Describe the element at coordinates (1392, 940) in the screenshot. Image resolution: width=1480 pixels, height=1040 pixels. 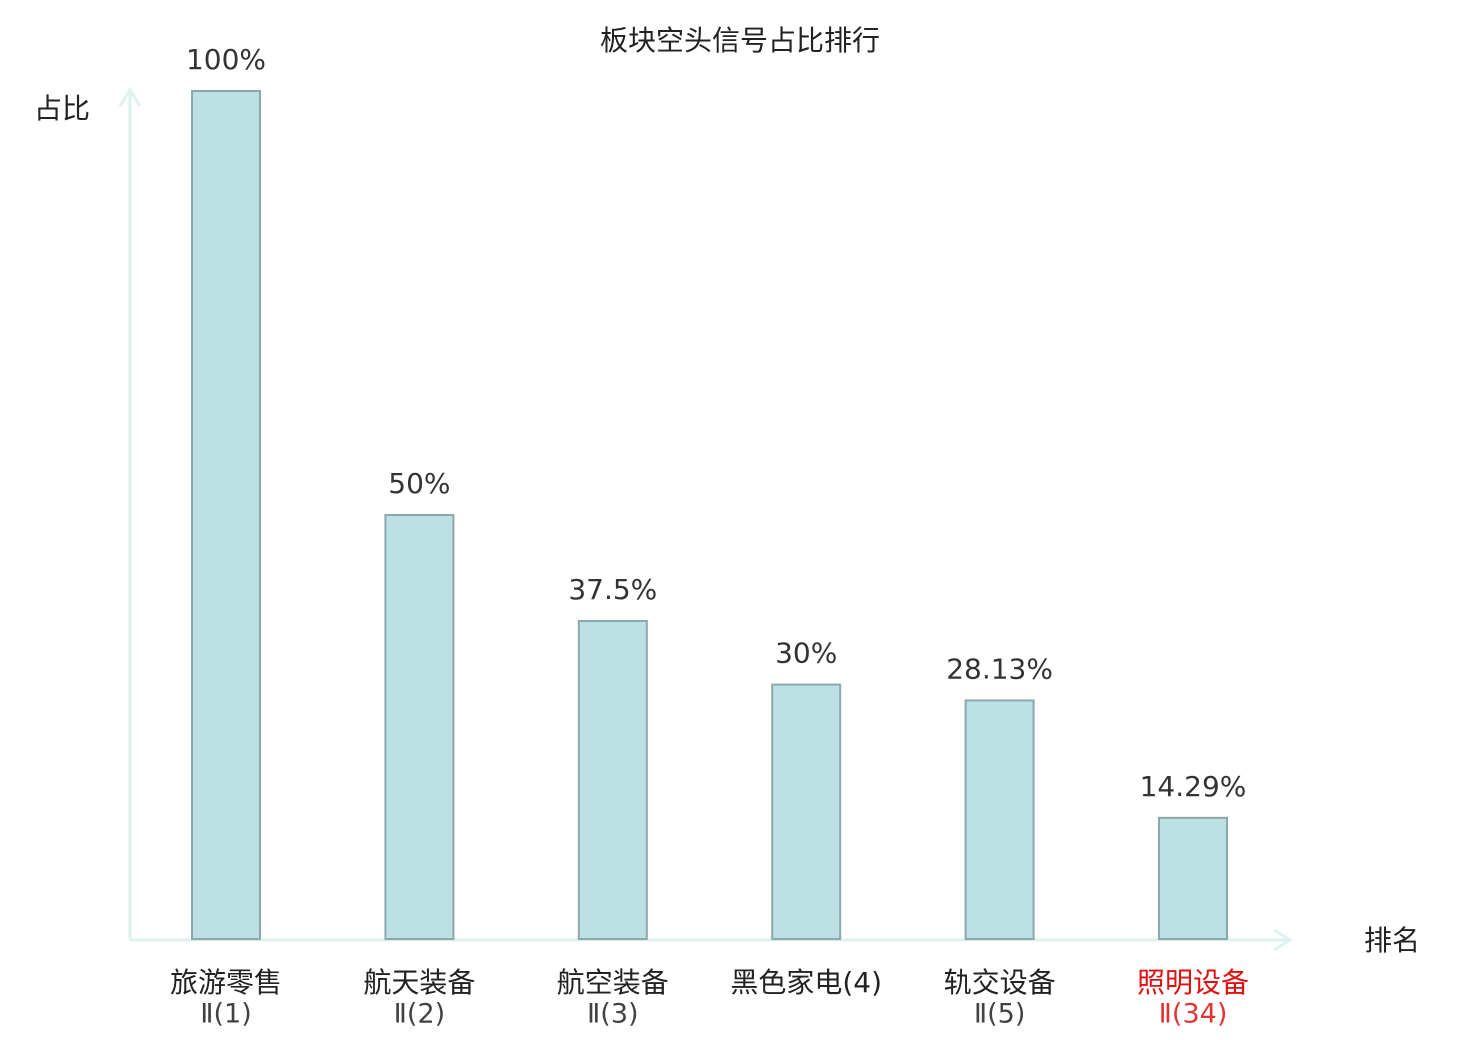
I see `x-axis-label: 排名` at that location.